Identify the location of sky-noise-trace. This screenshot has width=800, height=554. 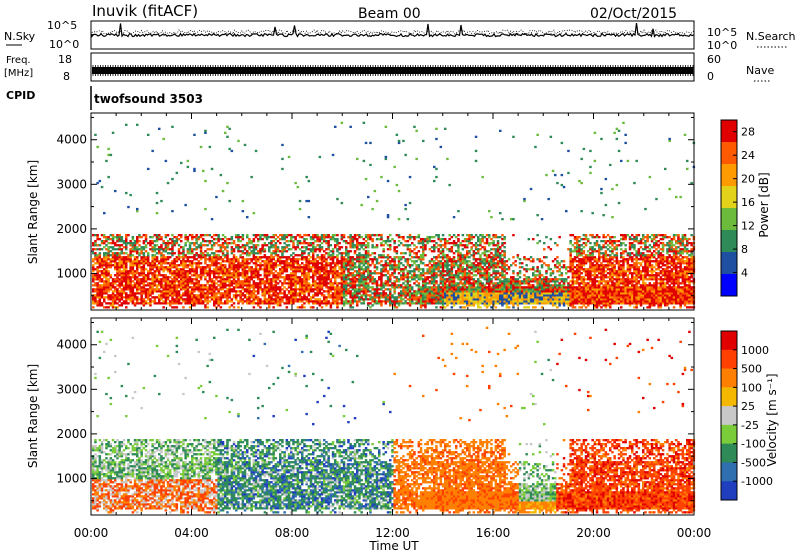
(392, 30).